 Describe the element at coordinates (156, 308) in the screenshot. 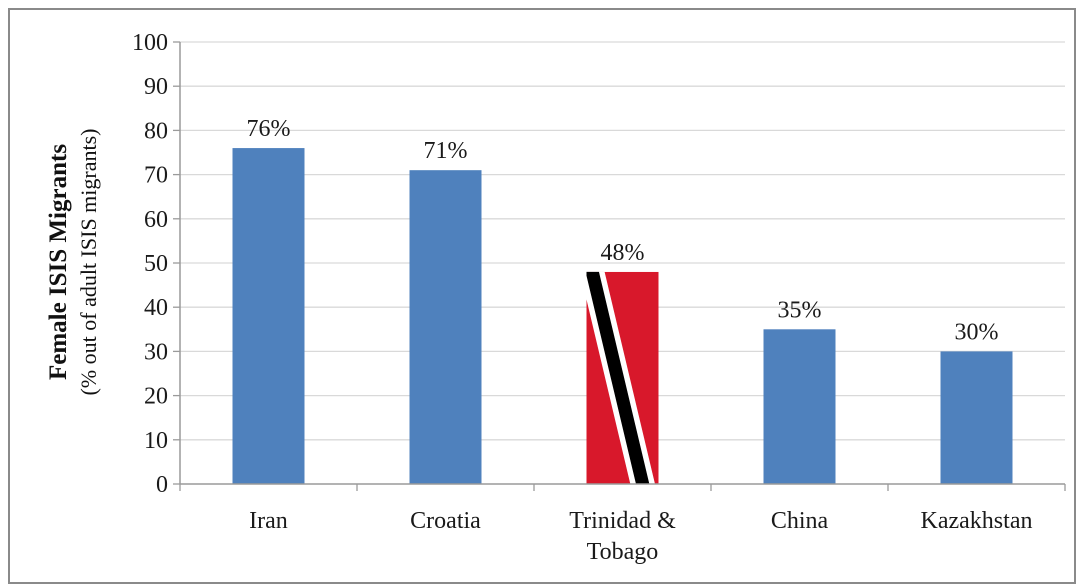

I see `y-tick-label-40: 40` at that location.